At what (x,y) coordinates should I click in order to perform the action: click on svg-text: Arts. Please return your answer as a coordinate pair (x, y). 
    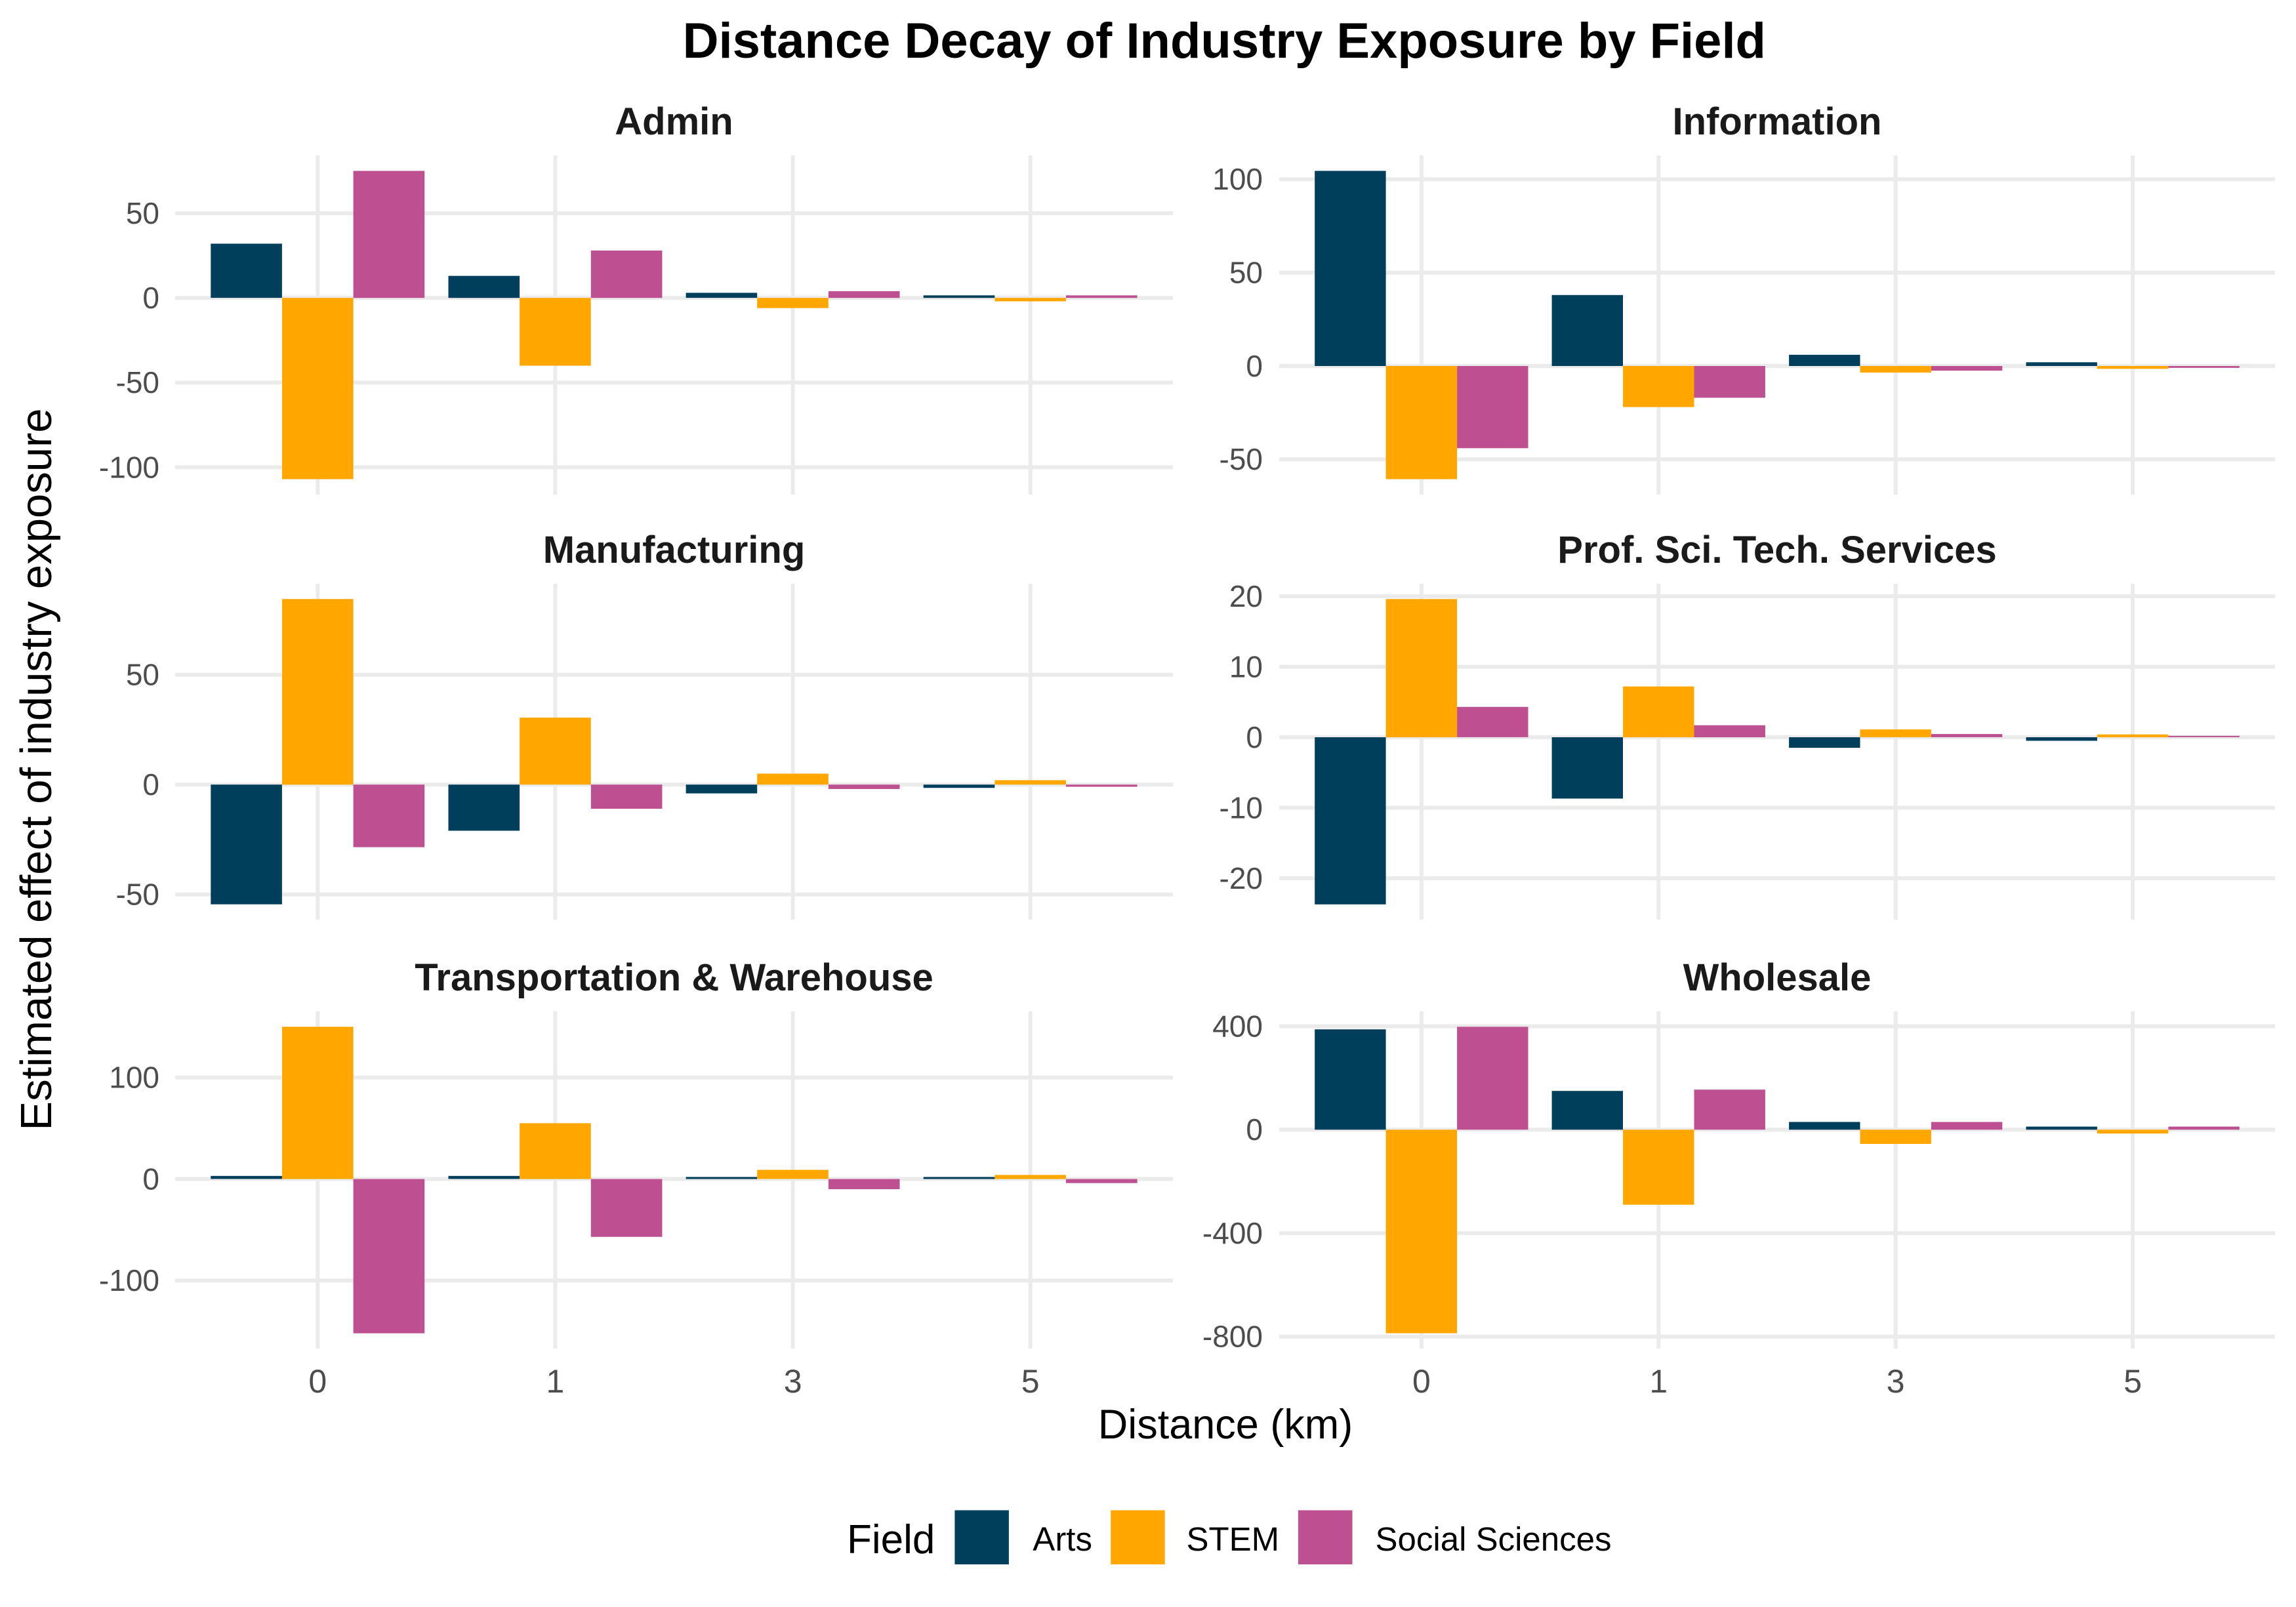
    Looking at the image, I should click on (1062, 1539).